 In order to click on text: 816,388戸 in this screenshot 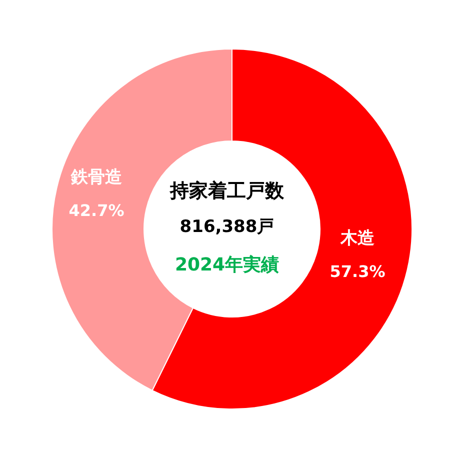, I will do `click(227, 227)`.